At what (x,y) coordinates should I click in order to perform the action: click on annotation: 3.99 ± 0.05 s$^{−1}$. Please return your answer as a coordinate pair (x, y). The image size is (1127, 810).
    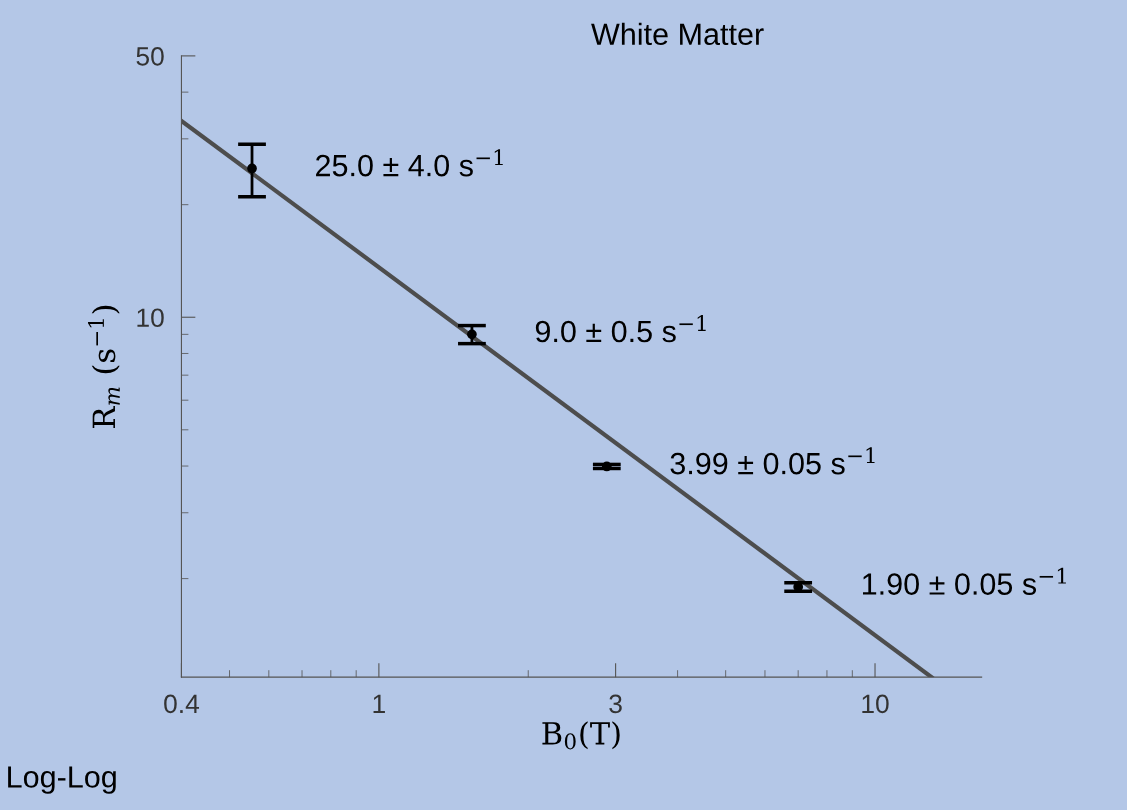
    Looking at the image, I should click on (772, 461).